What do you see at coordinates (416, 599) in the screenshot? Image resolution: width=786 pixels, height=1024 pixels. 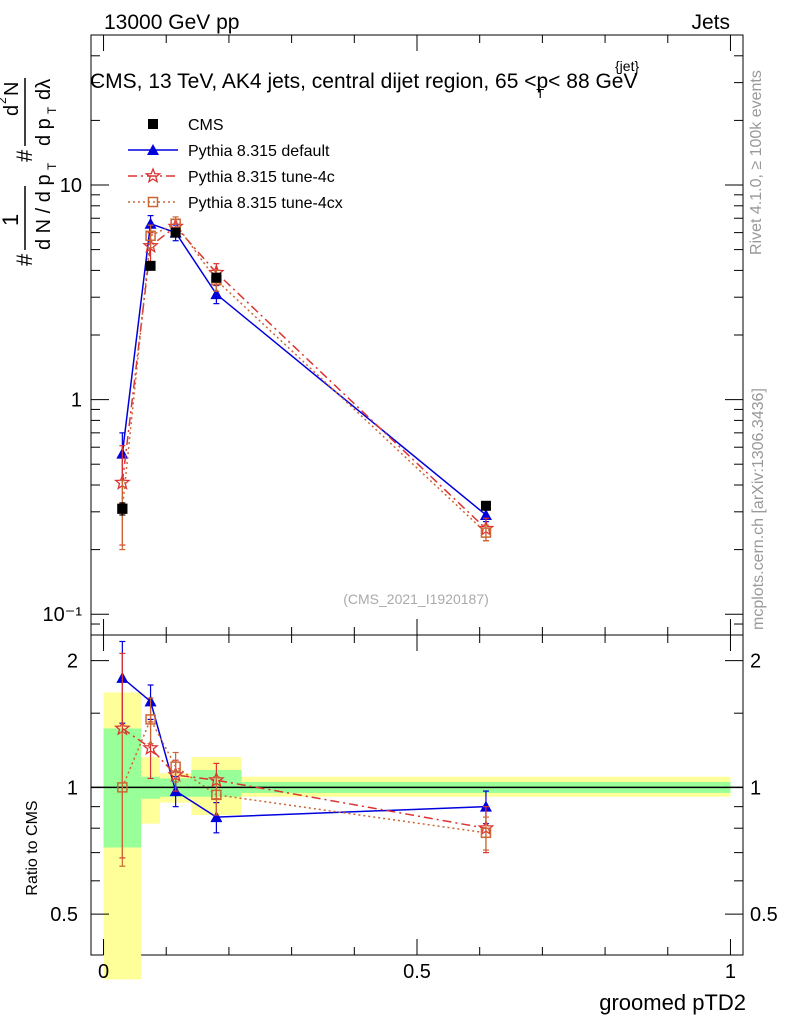 I see `analysis-id: (CMS_2021_I1920187)` at bounding box center [416, 599].